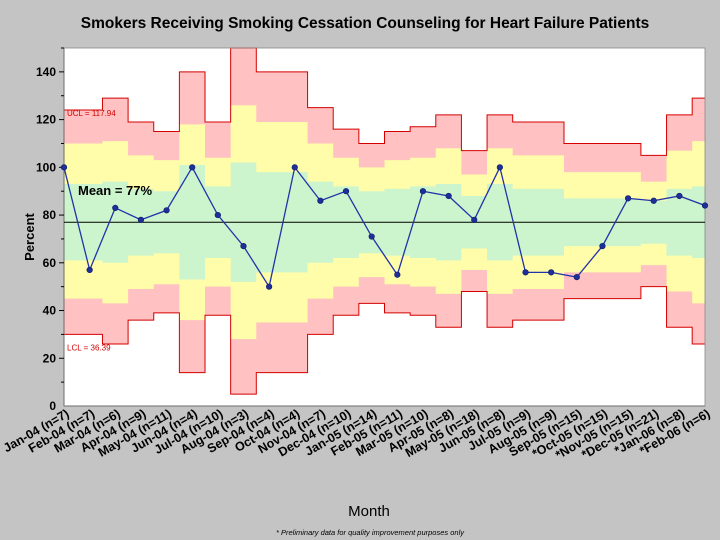 The height and width of the screenshot is (540, 720). Describe the element at coordinates (46, 120) in the screenshot. I see `y-tick-label: 120` at that location.